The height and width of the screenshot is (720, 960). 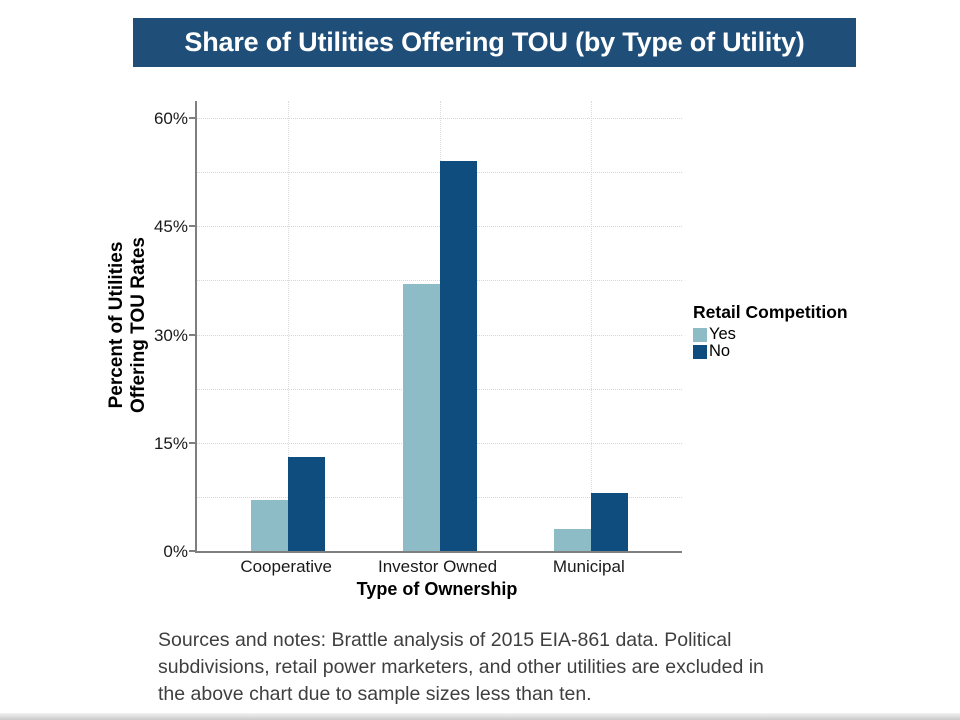 What do you see at coordinates (591, 326) in the screenshot?
I see `v-gridline-municipal` at bounding box center [591, 326].